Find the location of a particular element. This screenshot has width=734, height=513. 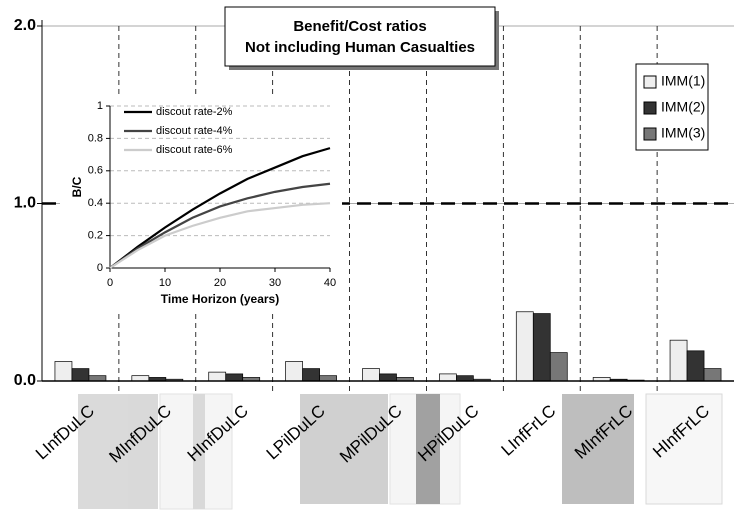

chart-title: Not including Human Casualties is located at coordinates (360, 47).